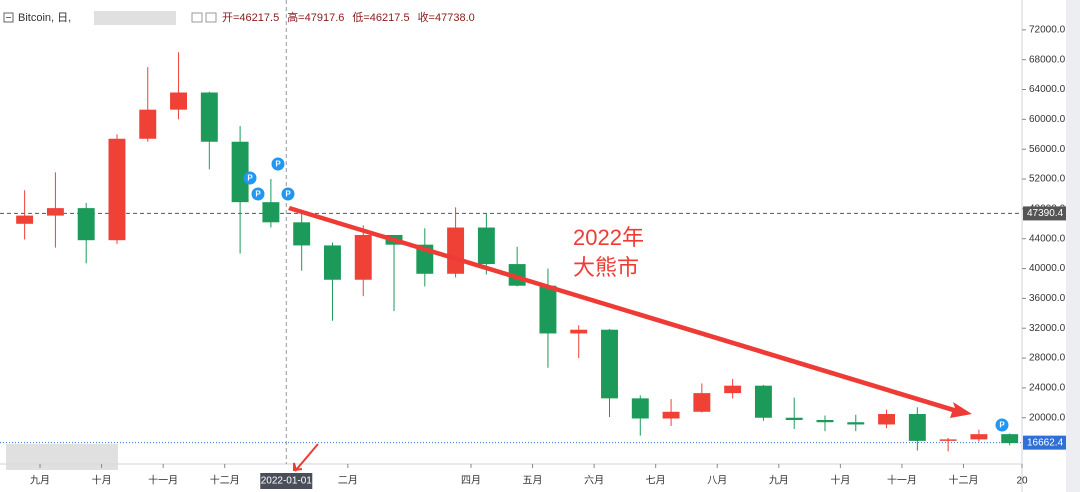  I want to click on crosshair-label: 2022-01-01, so click(287, 481).